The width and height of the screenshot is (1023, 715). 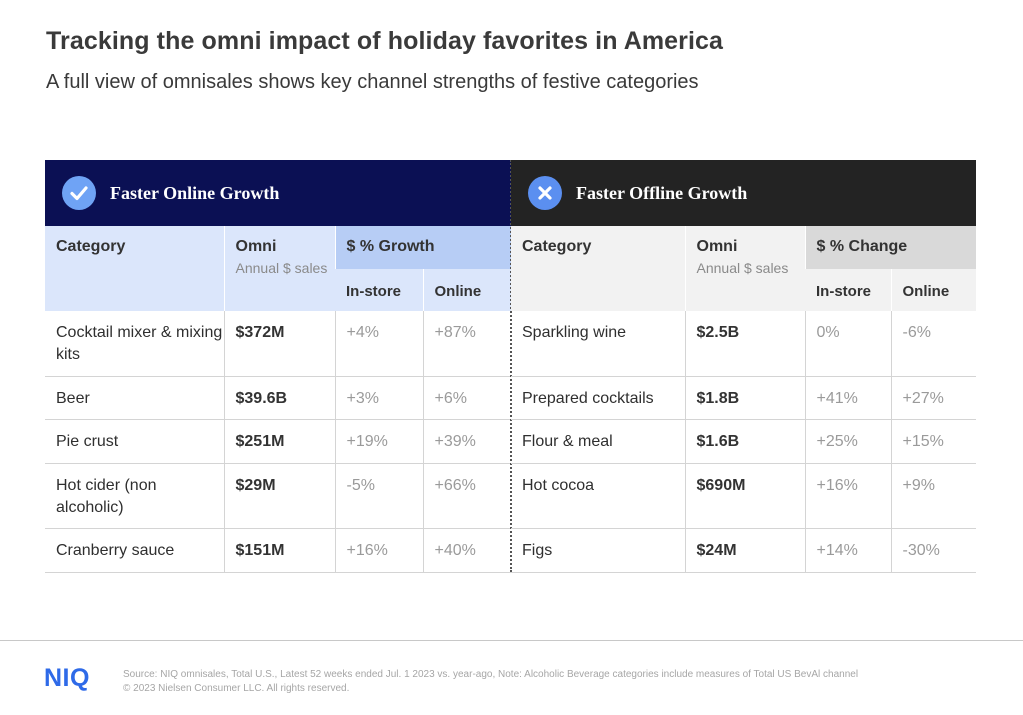 I want to click on online-growth-cell: +6%, so click(x=467, y=398).